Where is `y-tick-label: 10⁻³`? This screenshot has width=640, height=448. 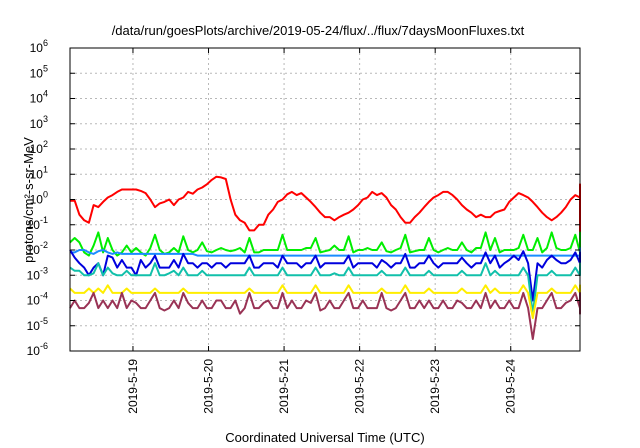 y-tick-label: 10⁻³ is located at coordinates (37, 273).